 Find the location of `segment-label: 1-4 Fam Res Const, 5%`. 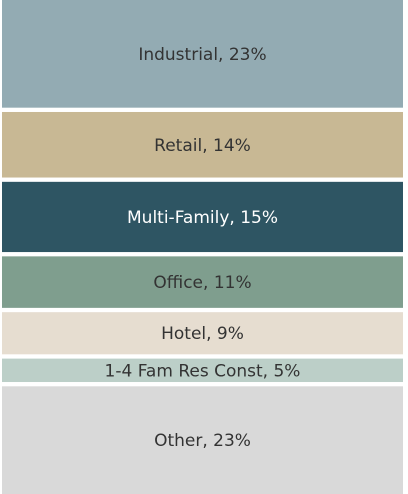

segment-label: 1-4 Fam Res Const, 5% is located at coordinates (203, 371).